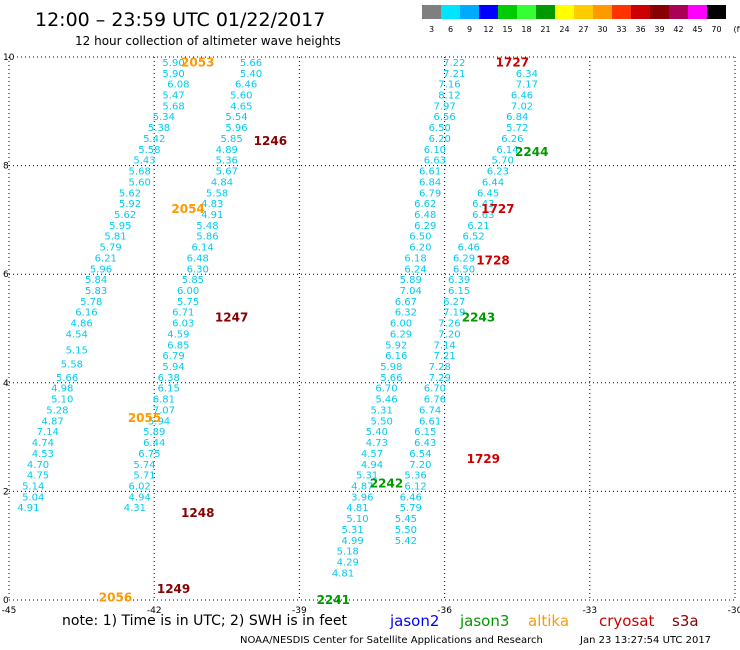  Describe the element at coordinates (198, 258) in the screenshot. I see `wave-height-value: 6.48` at that location.